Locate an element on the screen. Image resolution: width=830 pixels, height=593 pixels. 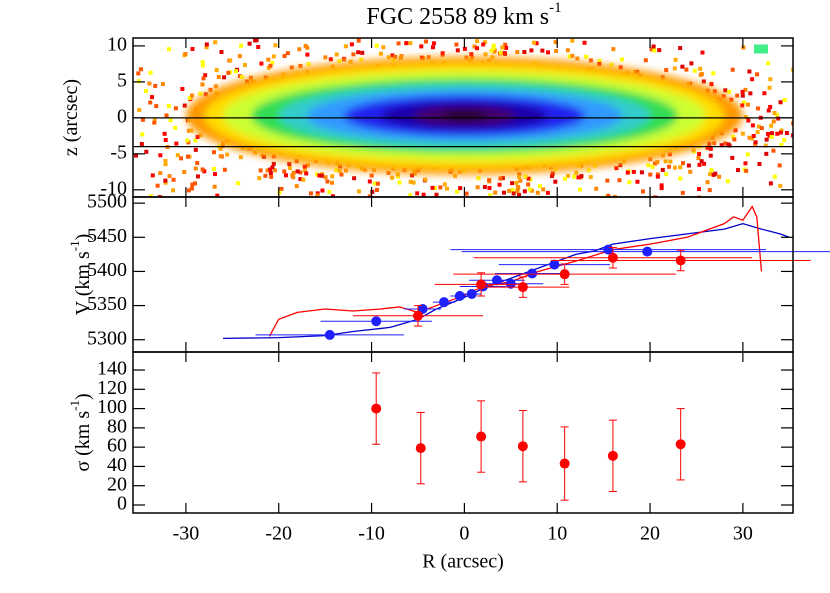
title-sup: -1 is located at coordinates (555, 8).